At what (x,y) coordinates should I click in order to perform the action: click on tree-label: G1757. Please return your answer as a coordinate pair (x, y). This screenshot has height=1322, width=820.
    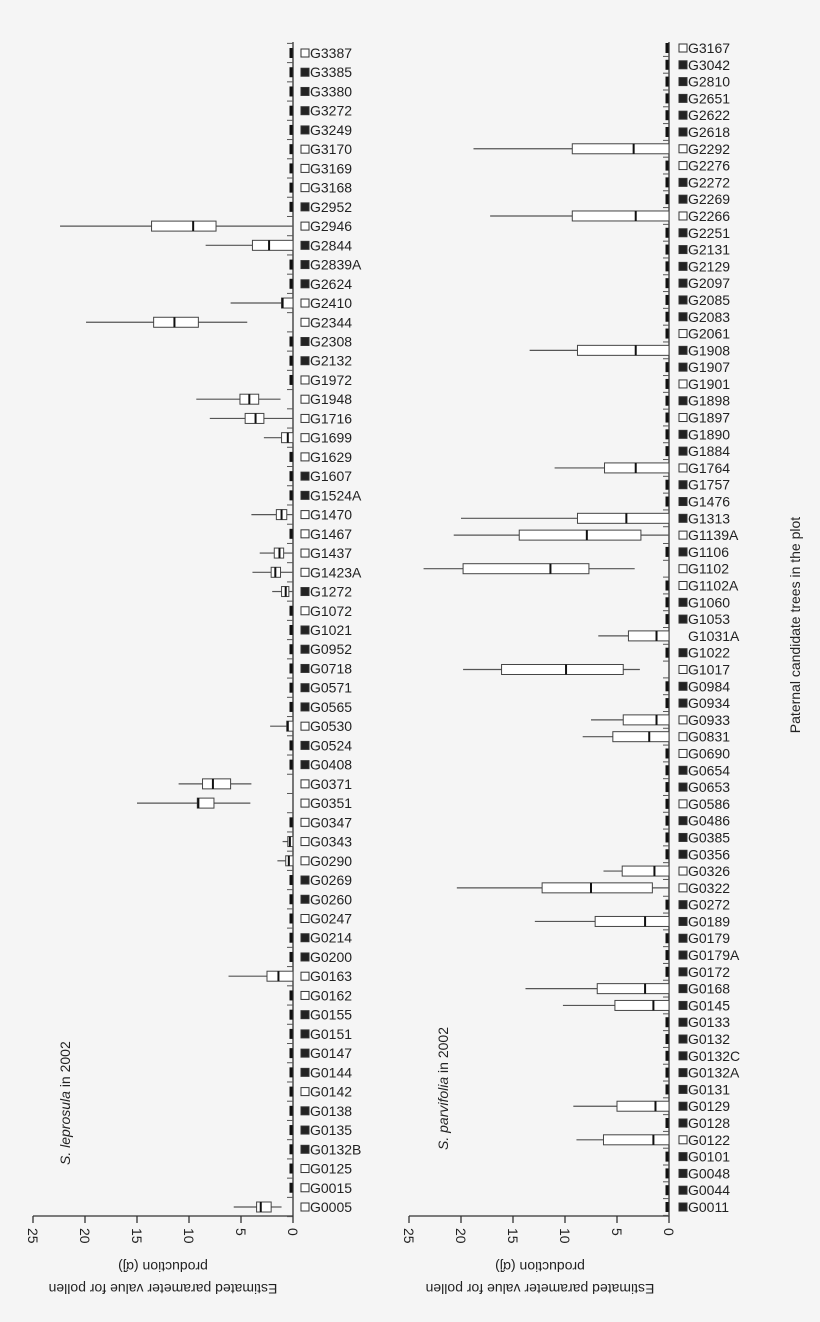
    Looking at the image, I should click on (709, 485).